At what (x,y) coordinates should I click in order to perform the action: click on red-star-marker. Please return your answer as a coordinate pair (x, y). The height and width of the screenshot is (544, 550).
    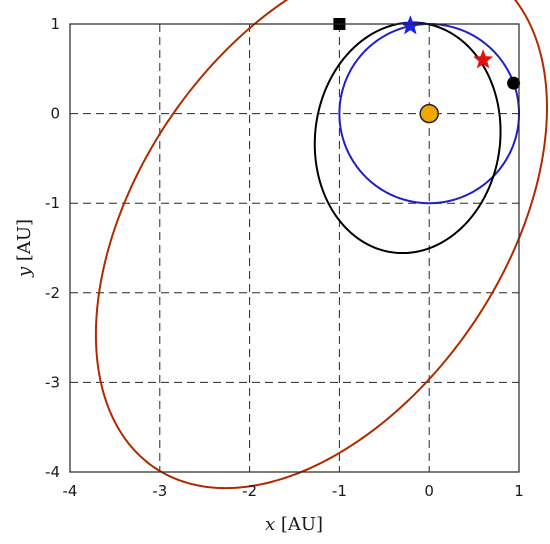
    Looking at the image, I should click on (483, 59).